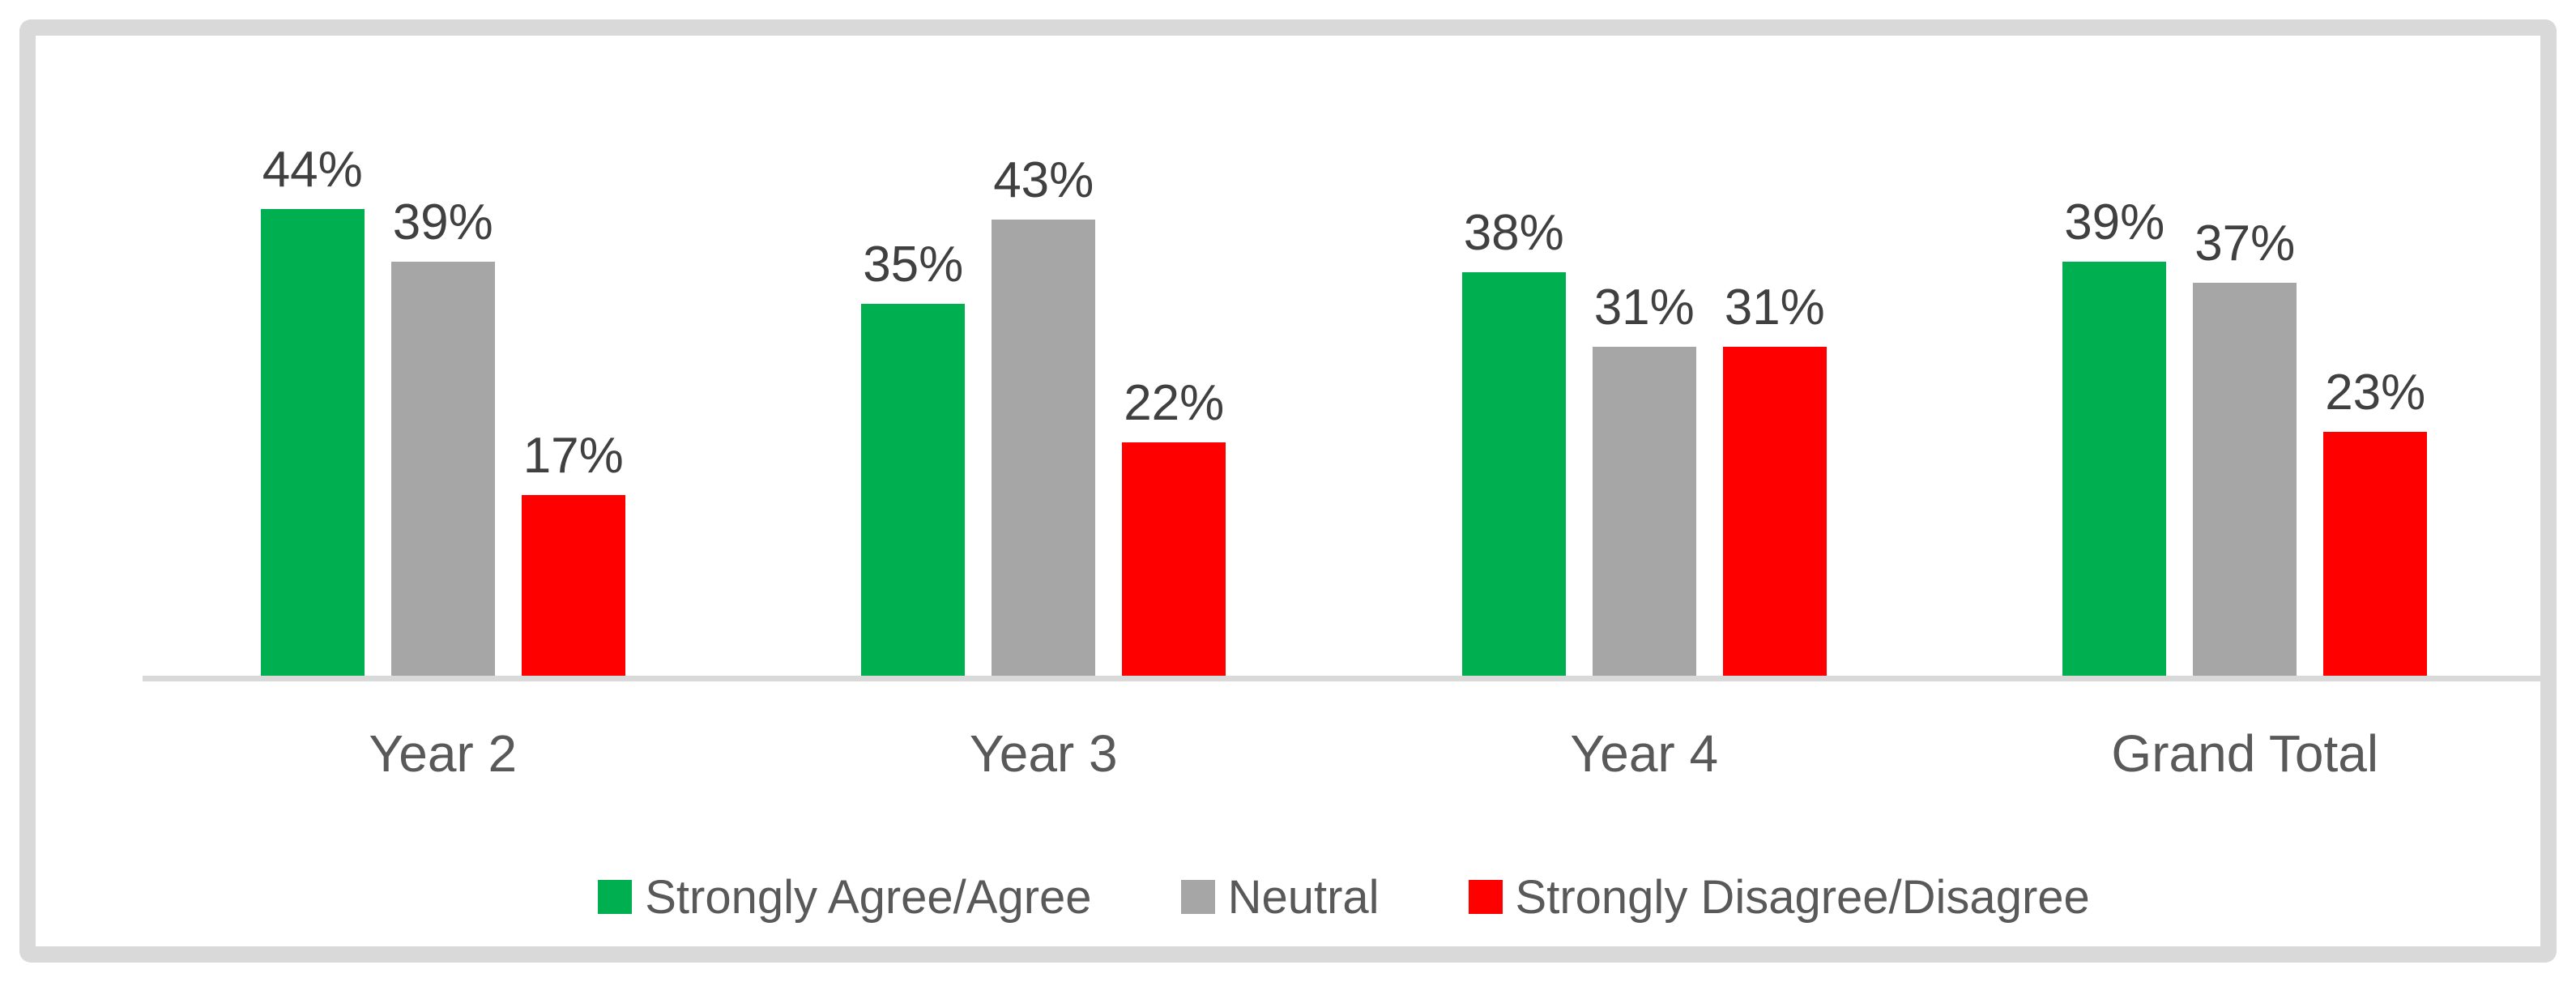 Image resolution: width=2576 pixels, height=982 pixels. Describe the element at coordinates (1803, 897) in the screenshot. I see `legend-label: Strongly Disagree/Disagree` at that location.